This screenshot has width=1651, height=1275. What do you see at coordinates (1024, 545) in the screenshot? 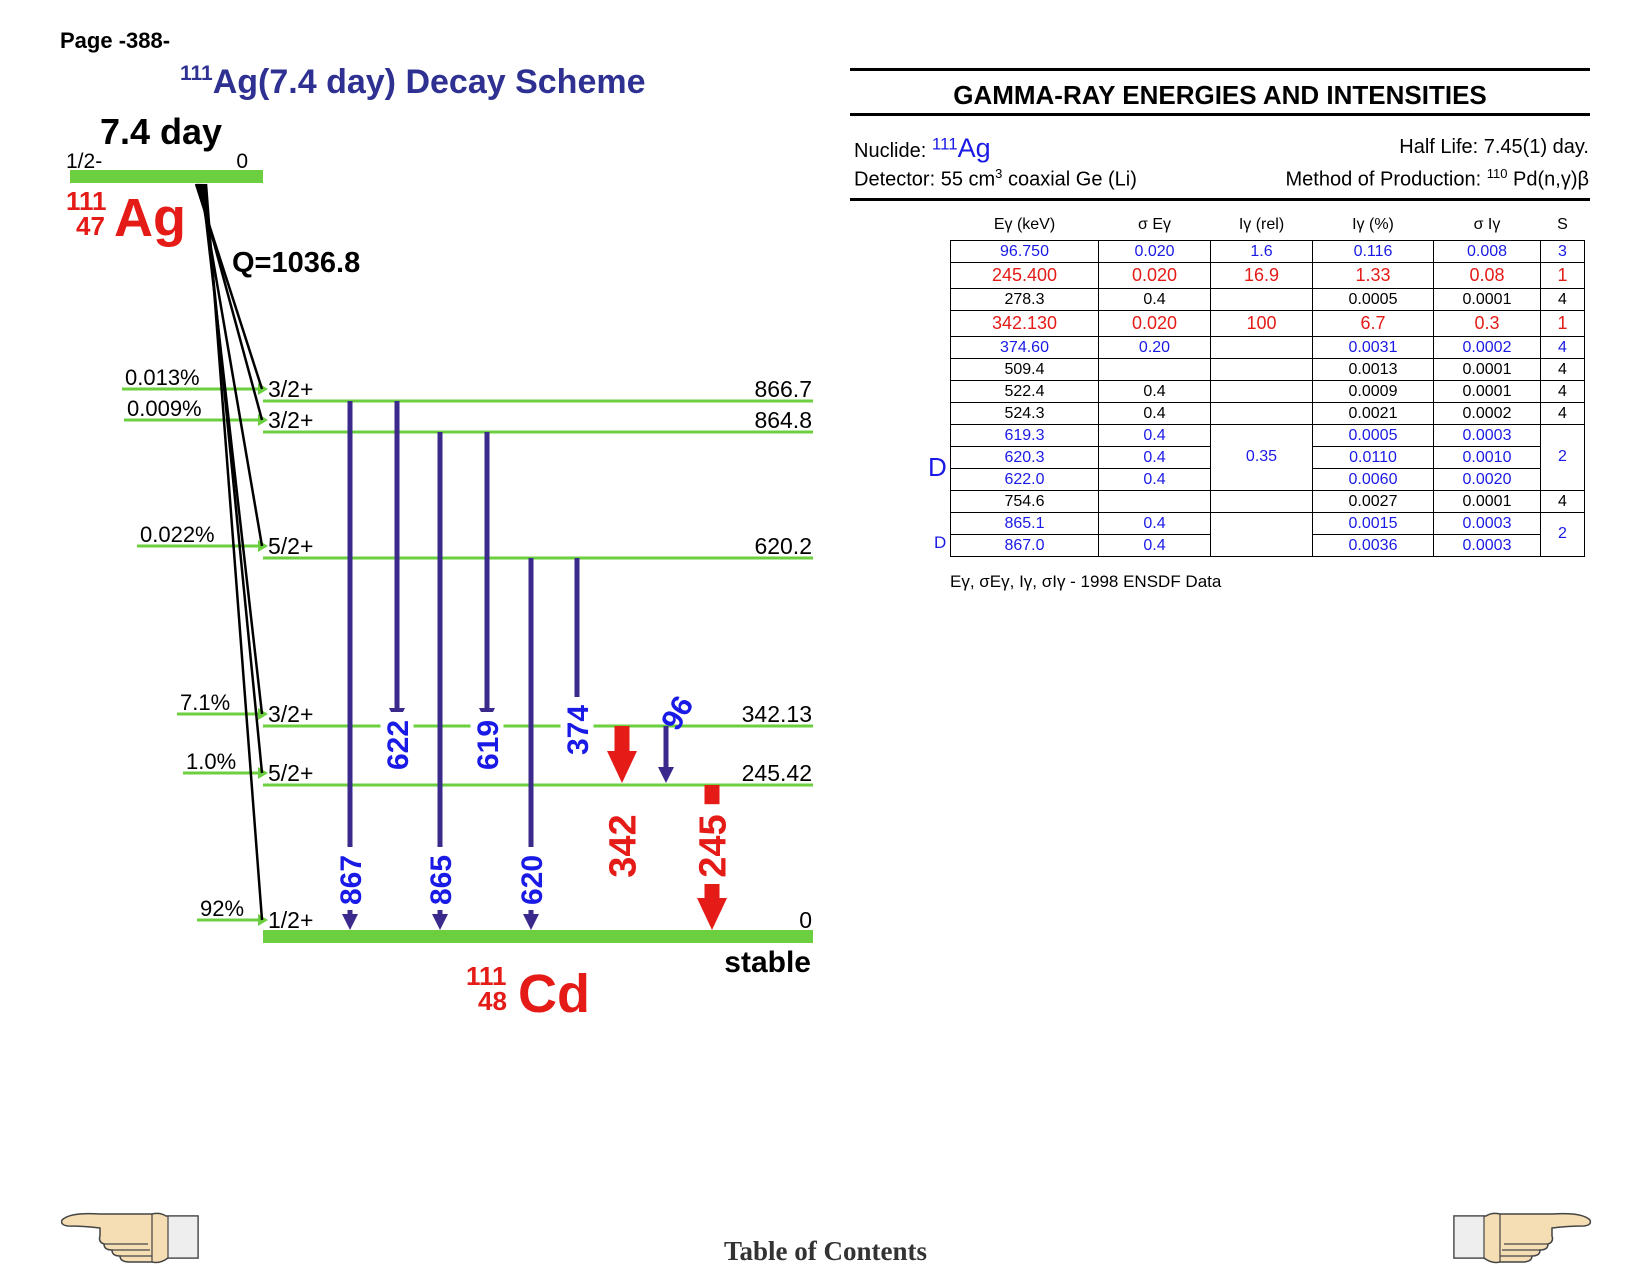
I see `table-cell: 867.0` at bounding box center [1024, 545].